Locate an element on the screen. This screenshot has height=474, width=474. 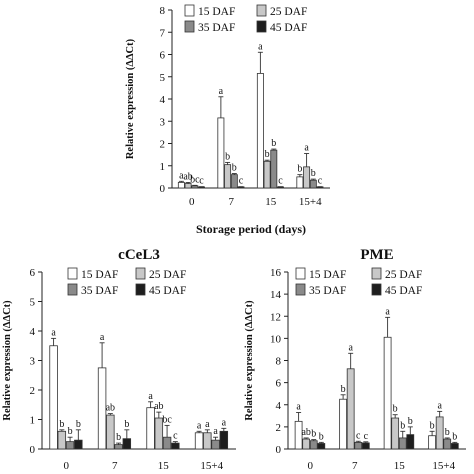
x-axis-label: Storage period (days) is located at coordinates (251, 229).